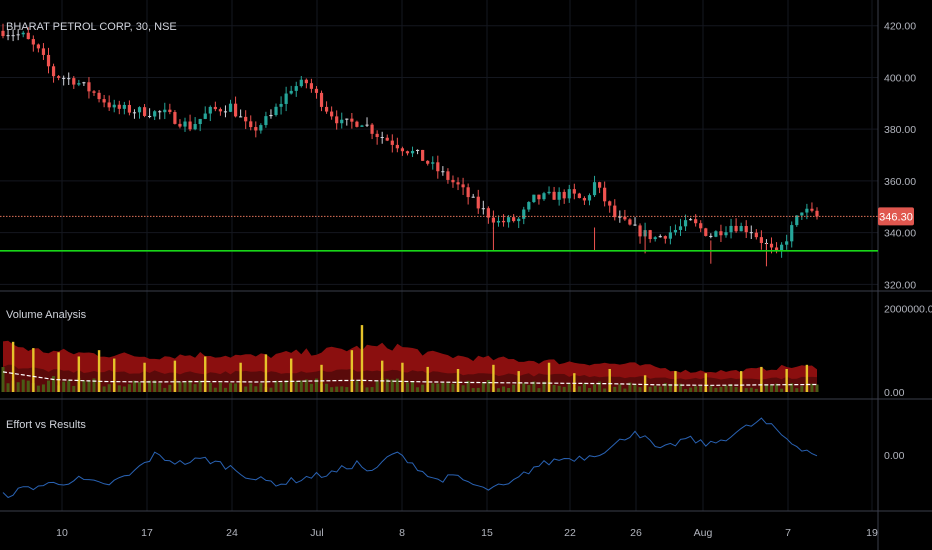 The width and height of the screenshot is (932, 550). I want to click on time-tick-label: 17, so click(147, 533).